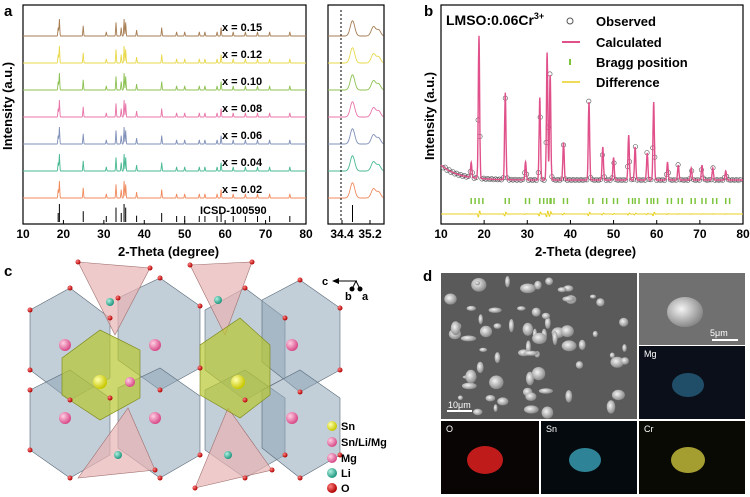  Describe the element at coordinates (242, 109) in the screenshot. I see `trace-label: x = 0.08` at that location.